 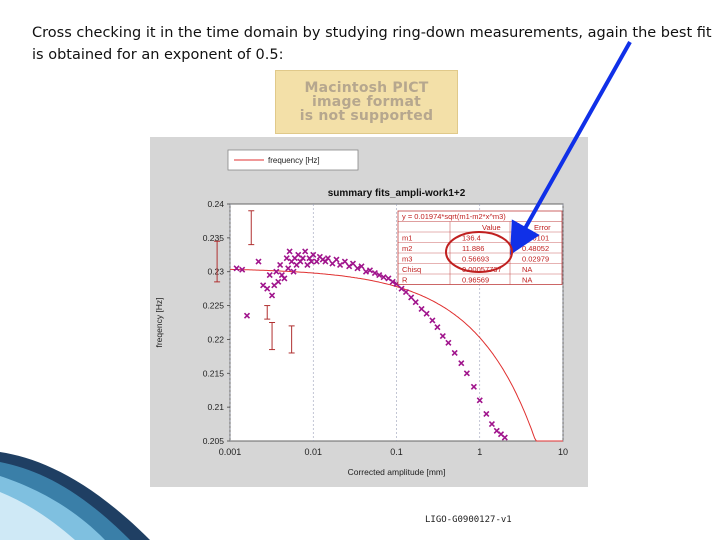 What do you see at coordinates (215, 407) in the screenshot?
I see `y-tick-label: 0.21` at bounding box center [215, 407].